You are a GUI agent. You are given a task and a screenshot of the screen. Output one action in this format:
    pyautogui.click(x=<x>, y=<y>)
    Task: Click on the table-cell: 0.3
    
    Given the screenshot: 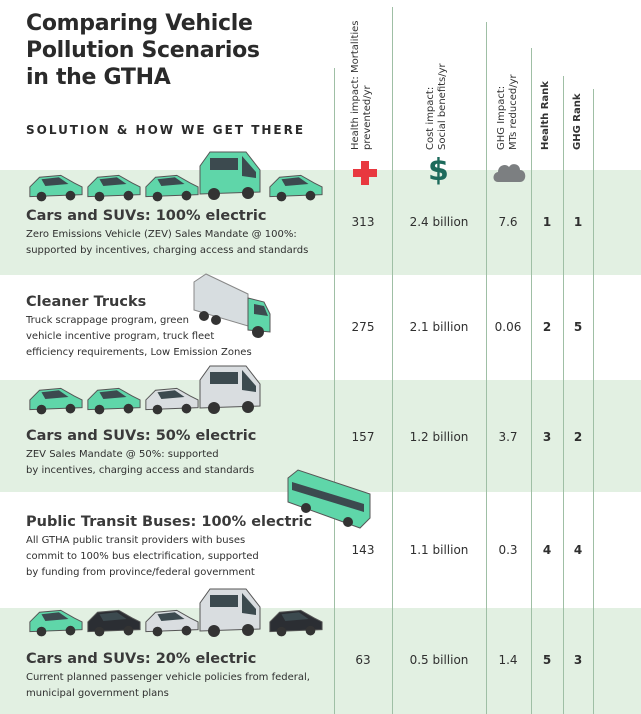 What is the action you would take?
    pyautogui.click(x=508, y=550)
    